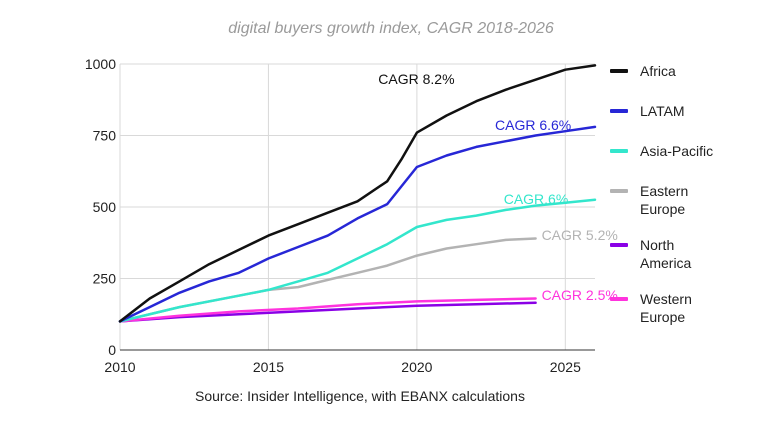 This screenshot has height=428, width=782. Describe the element at coordinates (105, 207) in the screenshot. I see `y-tick-label: 500` at that location.